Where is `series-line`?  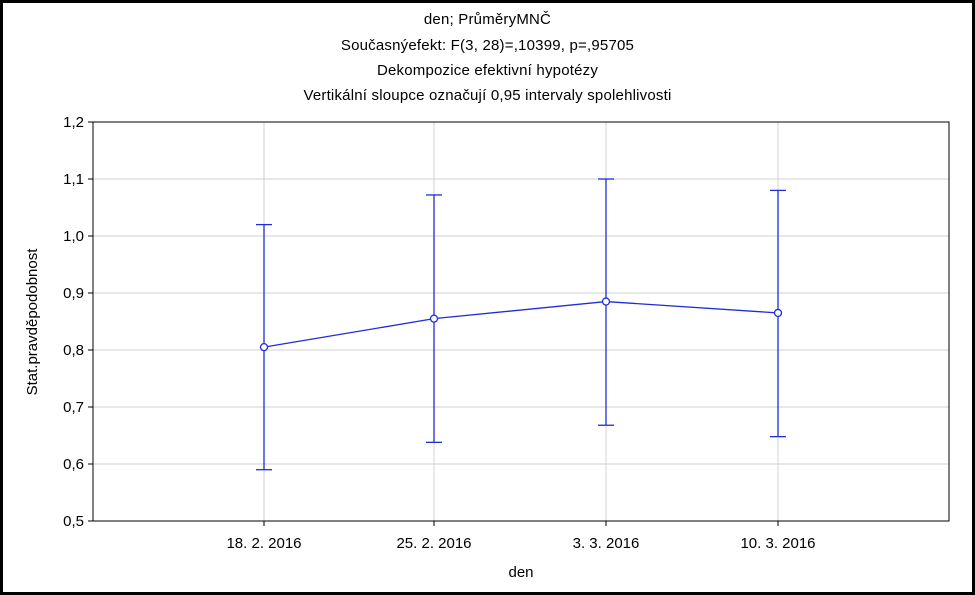
series-line is located at coordinates (521, 324).